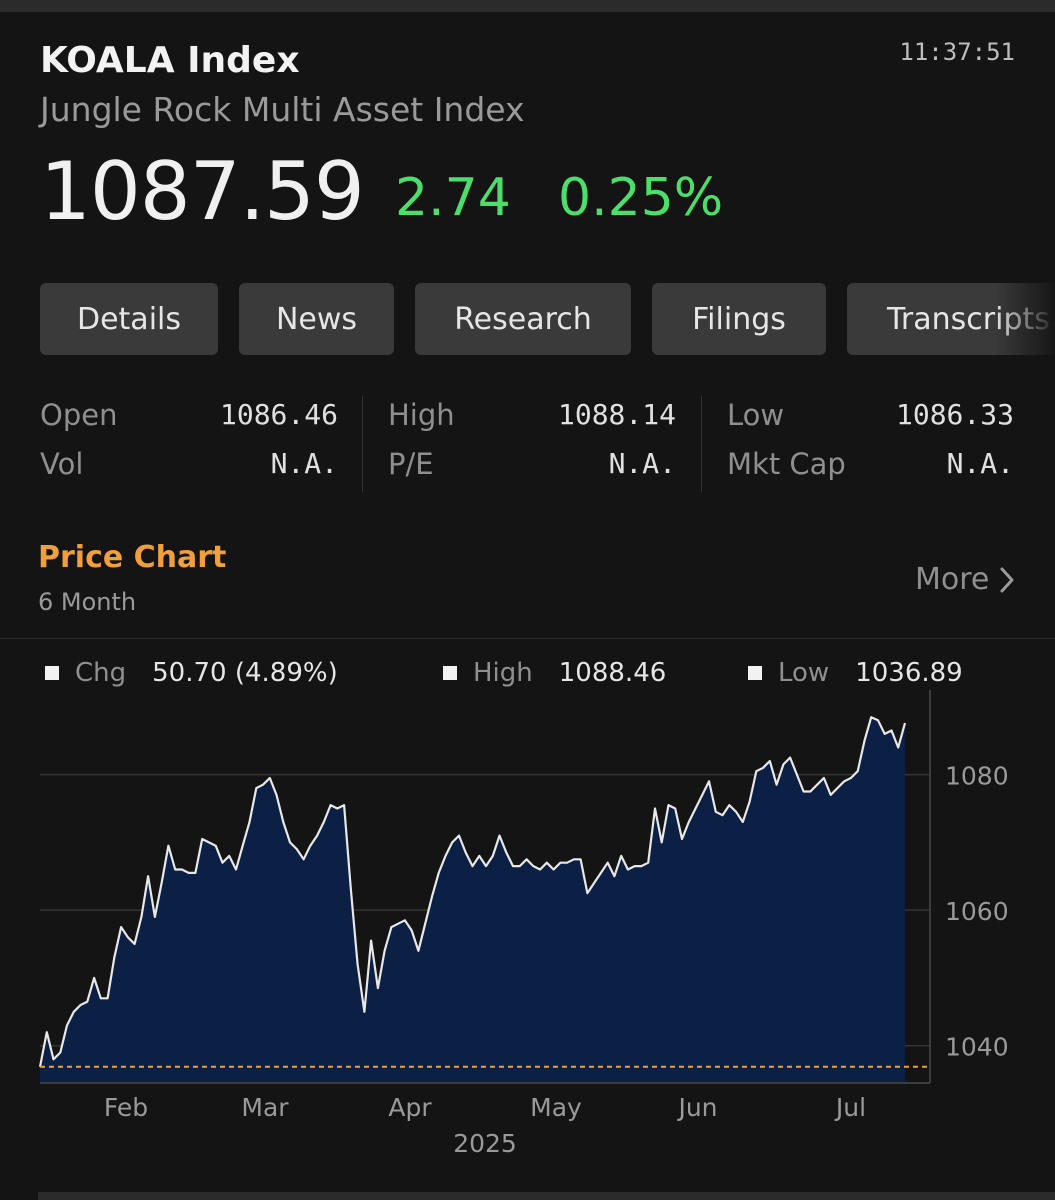 The height and width of the screenshot is (1200, 1055). Describe the element at coordinates (132, 557) in the screenshot. I see `price-chart-title: Price Chart` at that location.